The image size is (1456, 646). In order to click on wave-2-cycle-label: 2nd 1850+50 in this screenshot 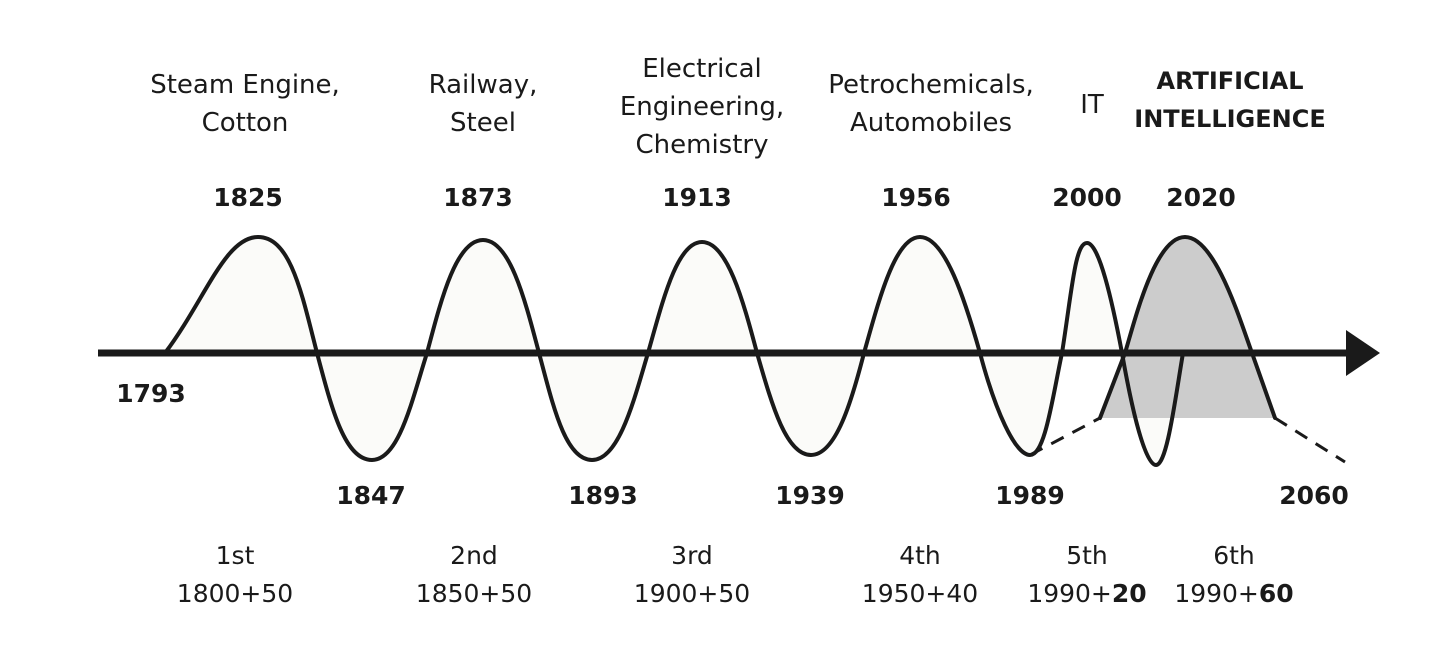, I will do `click(474, 575)`.